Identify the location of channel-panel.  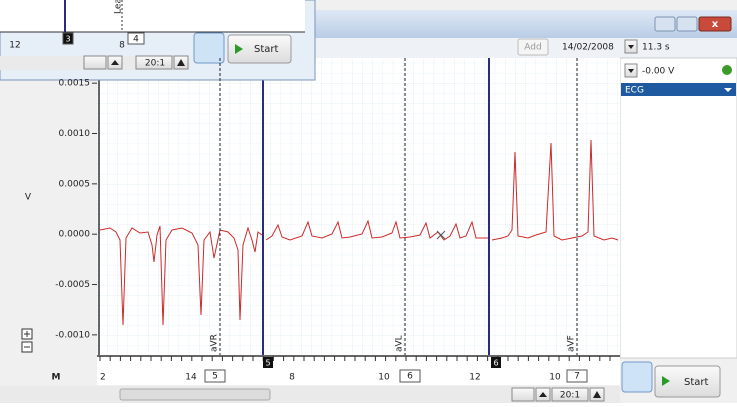
(678, 208).